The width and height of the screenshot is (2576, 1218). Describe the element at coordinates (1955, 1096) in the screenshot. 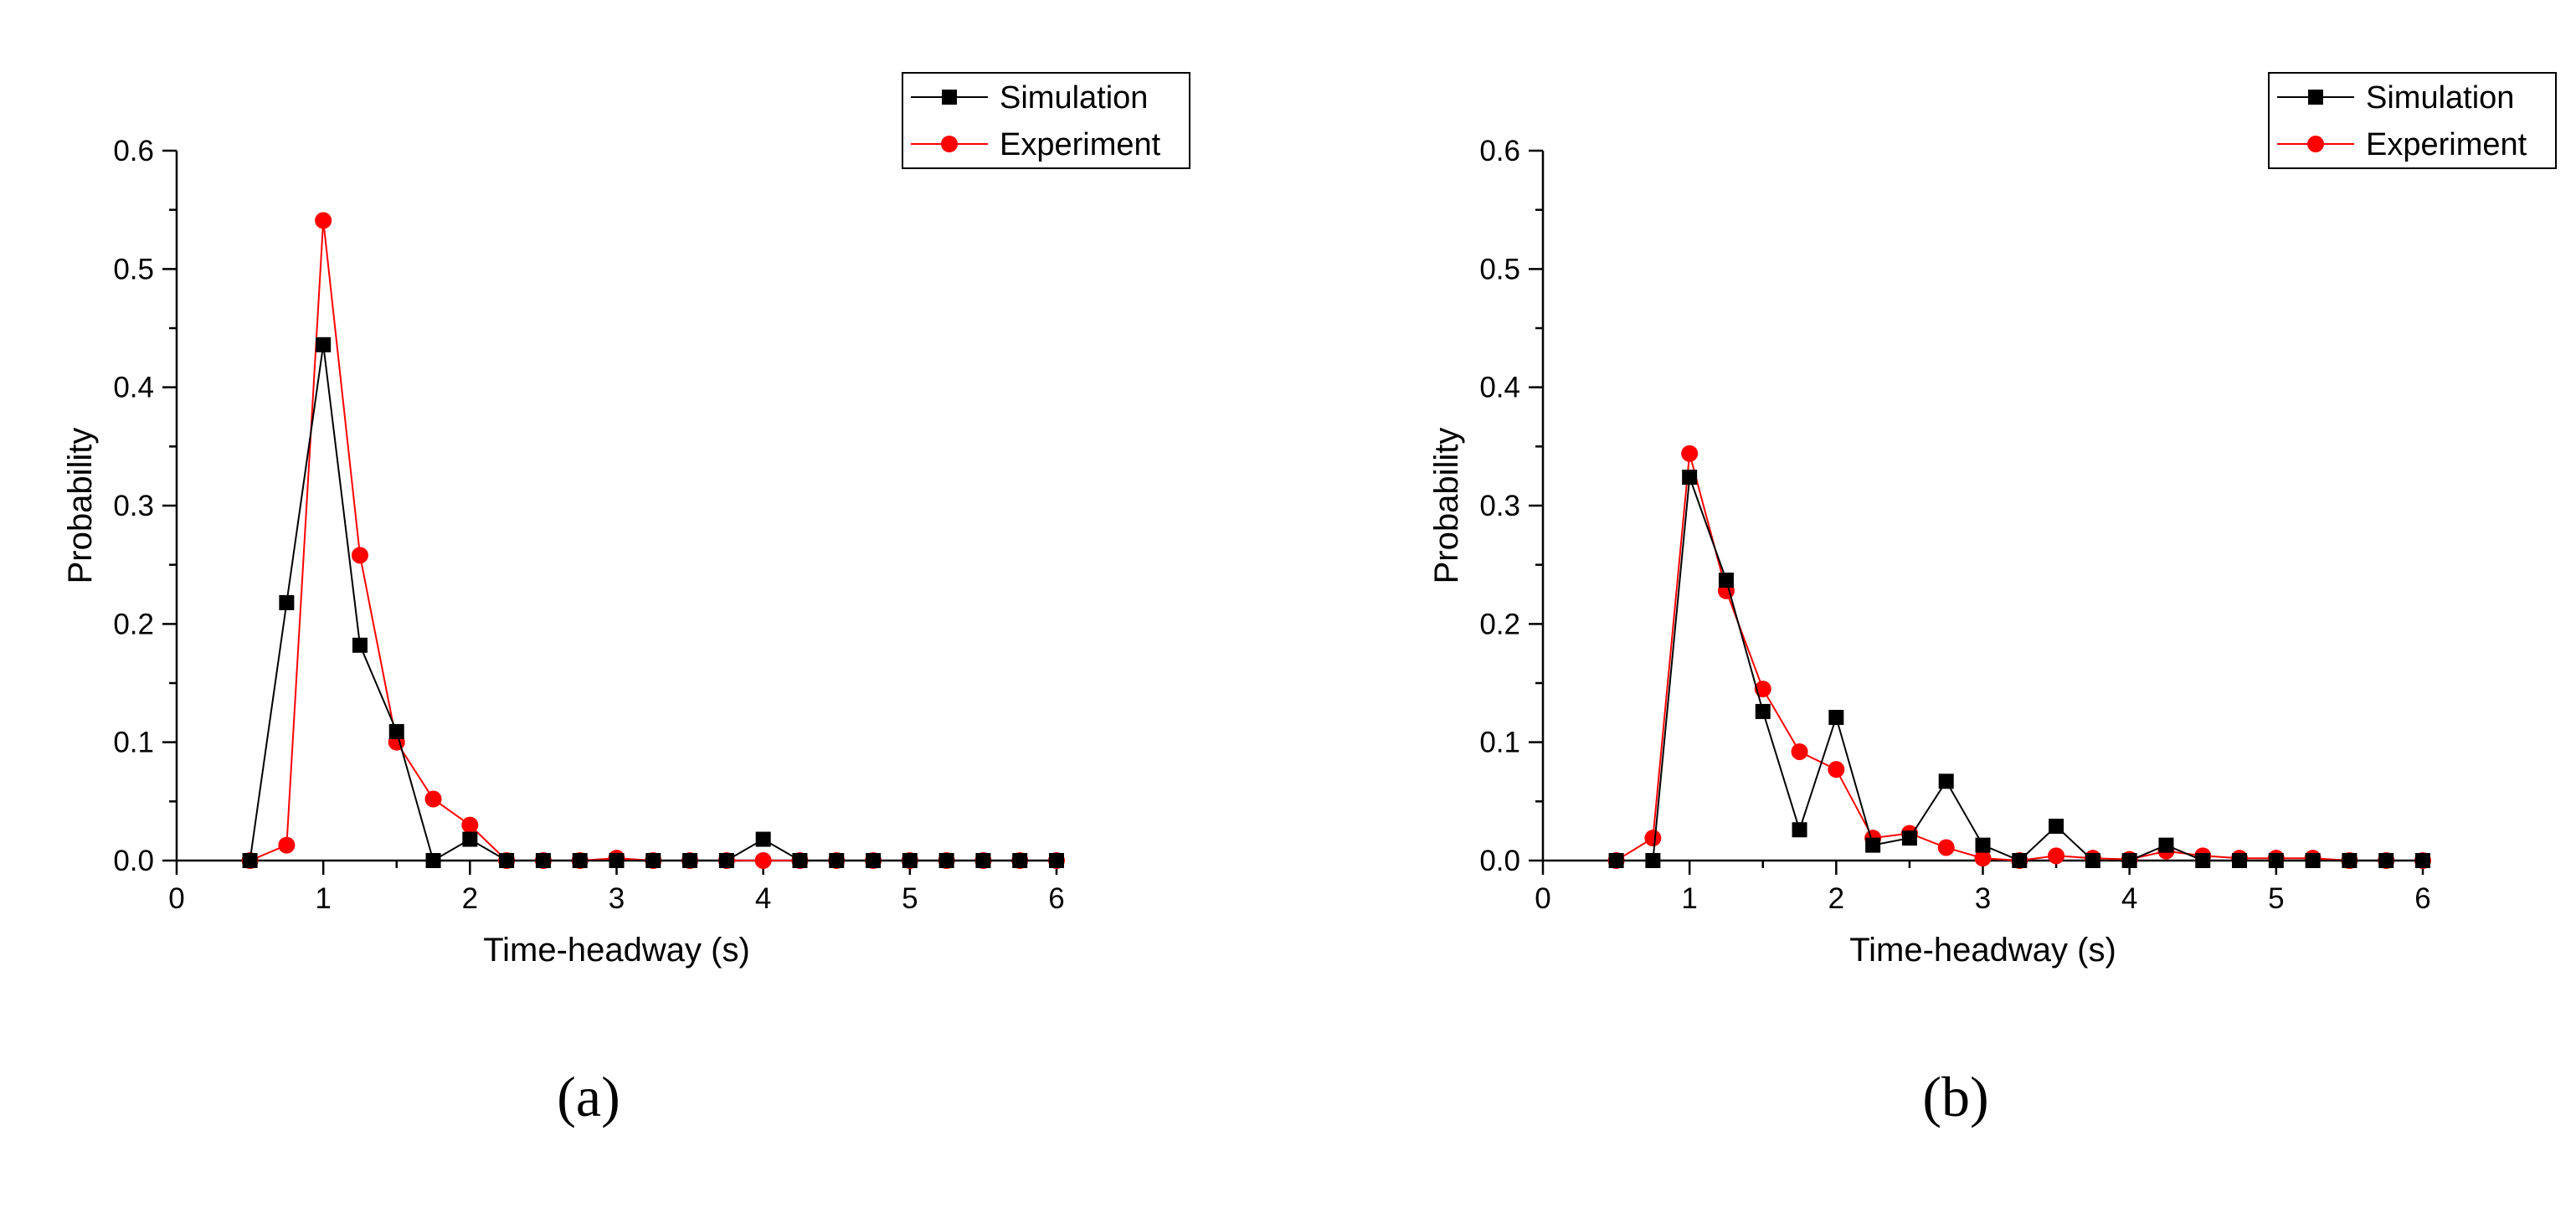

I see `panel-label: (b)` at that location.